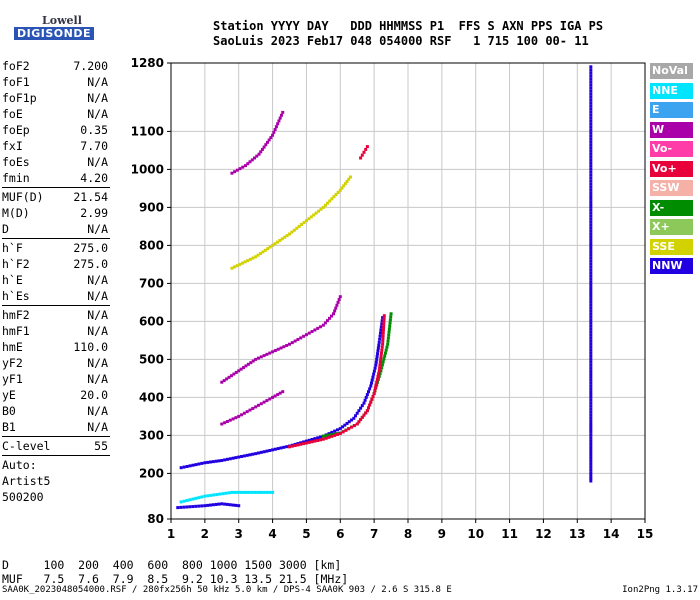 The height and width of the screenshot is (600, 700). I want to click on x-tick-label: 6, so click(340, 534).